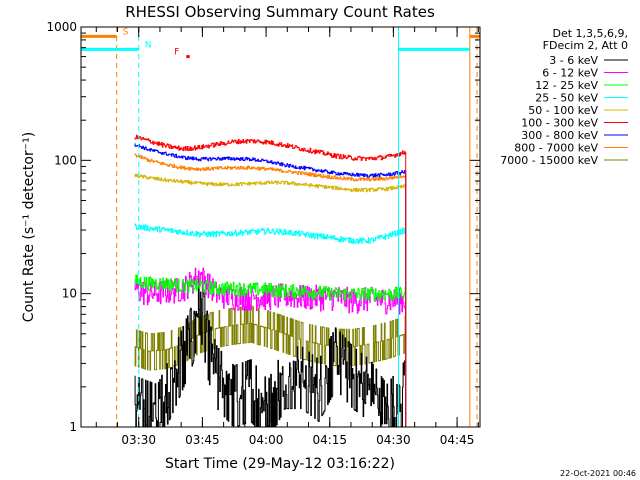 This screenshot has height=480, width=640. I want to click on legend-label-0: 3 - 6 keV, so click(573, 60).